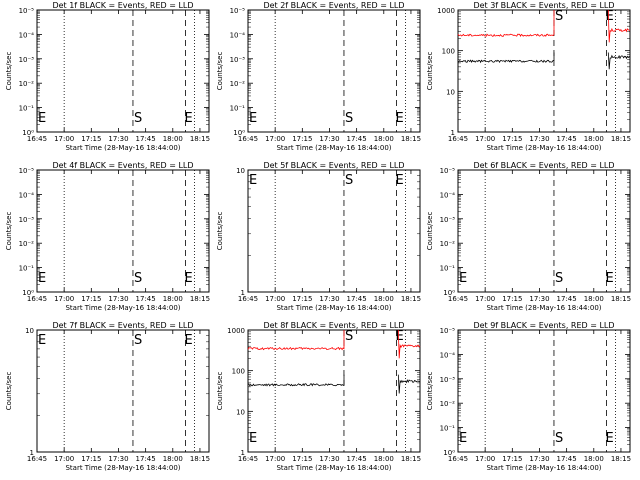 The height and width of the screenshot is (480, 640). I want to click on panel-title: Det 8f BLACK = Events, RED = LLD, so click(333, 325).